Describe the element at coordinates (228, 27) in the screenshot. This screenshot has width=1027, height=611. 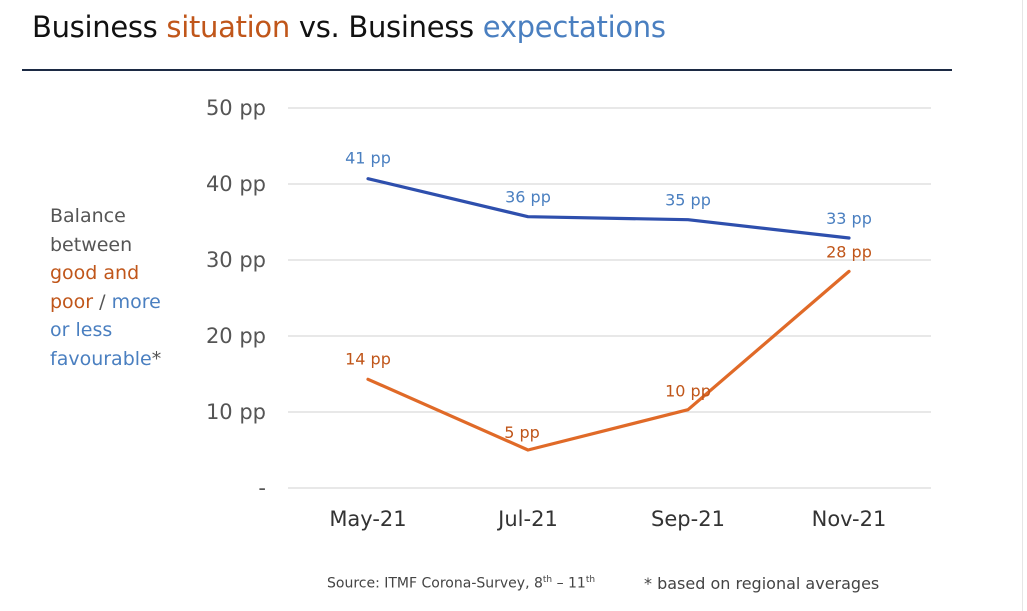
I see `title-part-situation: situation` at that location.